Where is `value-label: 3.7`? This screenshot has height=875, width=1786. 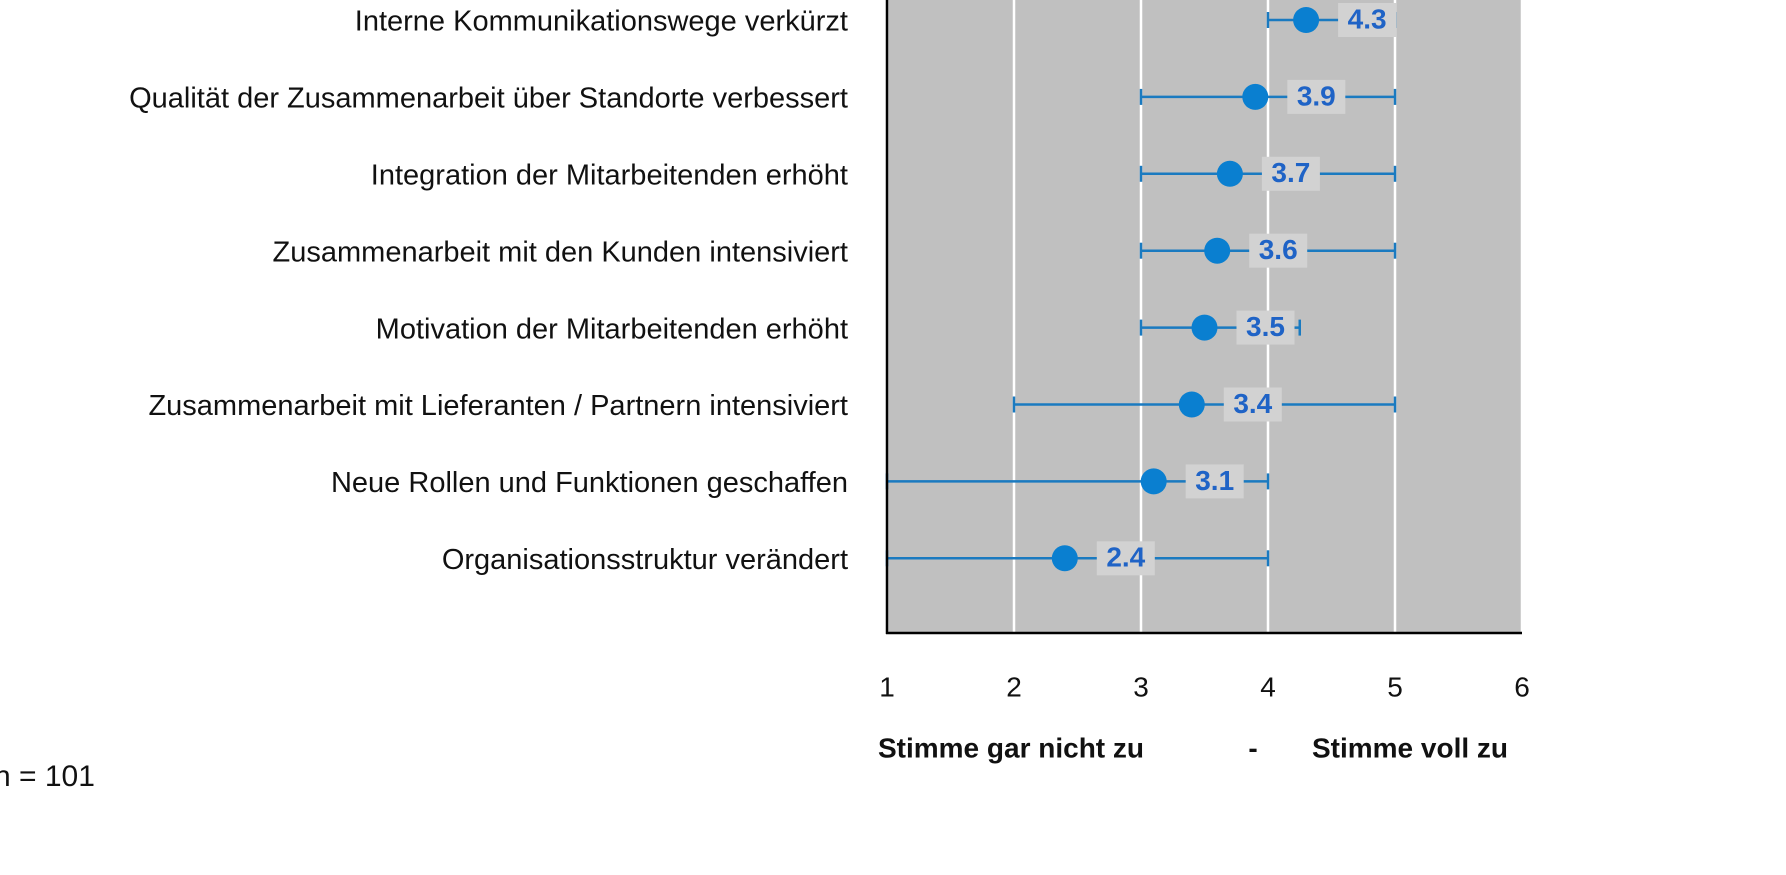
value-label: 3.7 is located at coordinates (1290, 172).